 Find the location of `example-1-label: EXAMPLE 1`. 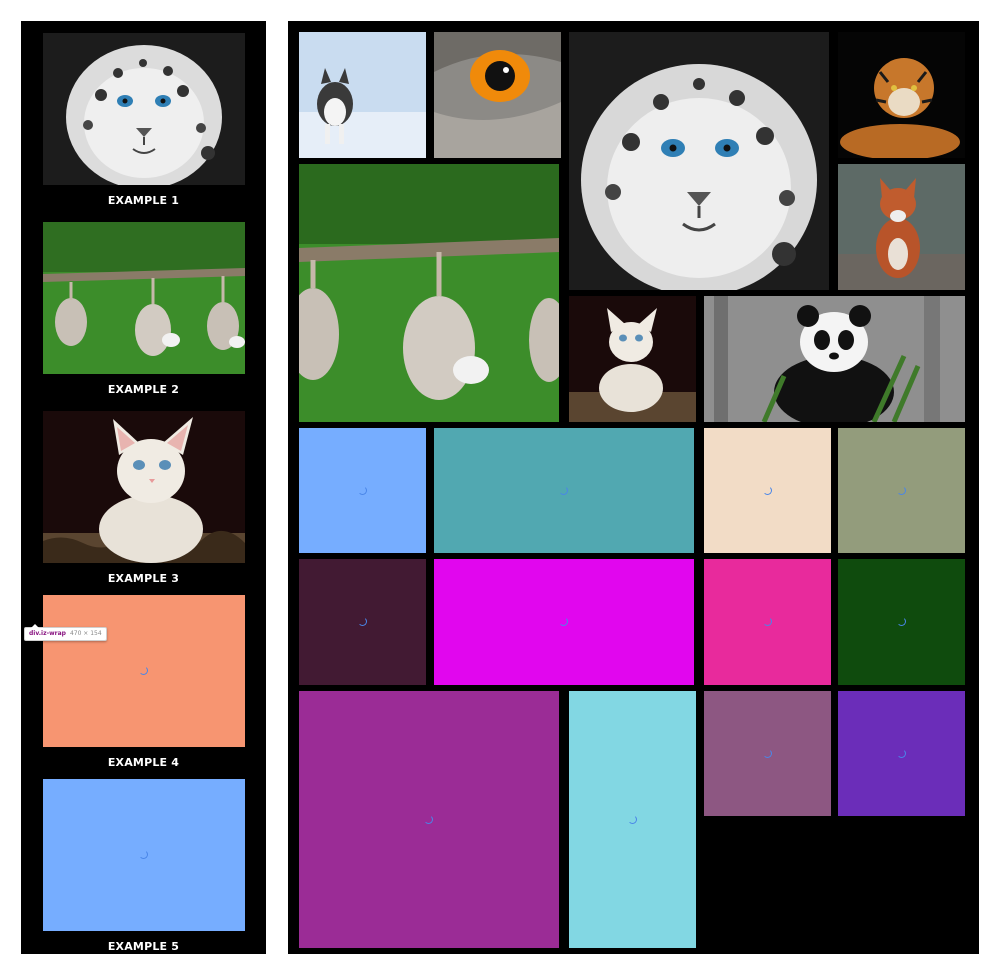

example-1-label: EXAMPLE 1 is located at coordinates (143, 200).